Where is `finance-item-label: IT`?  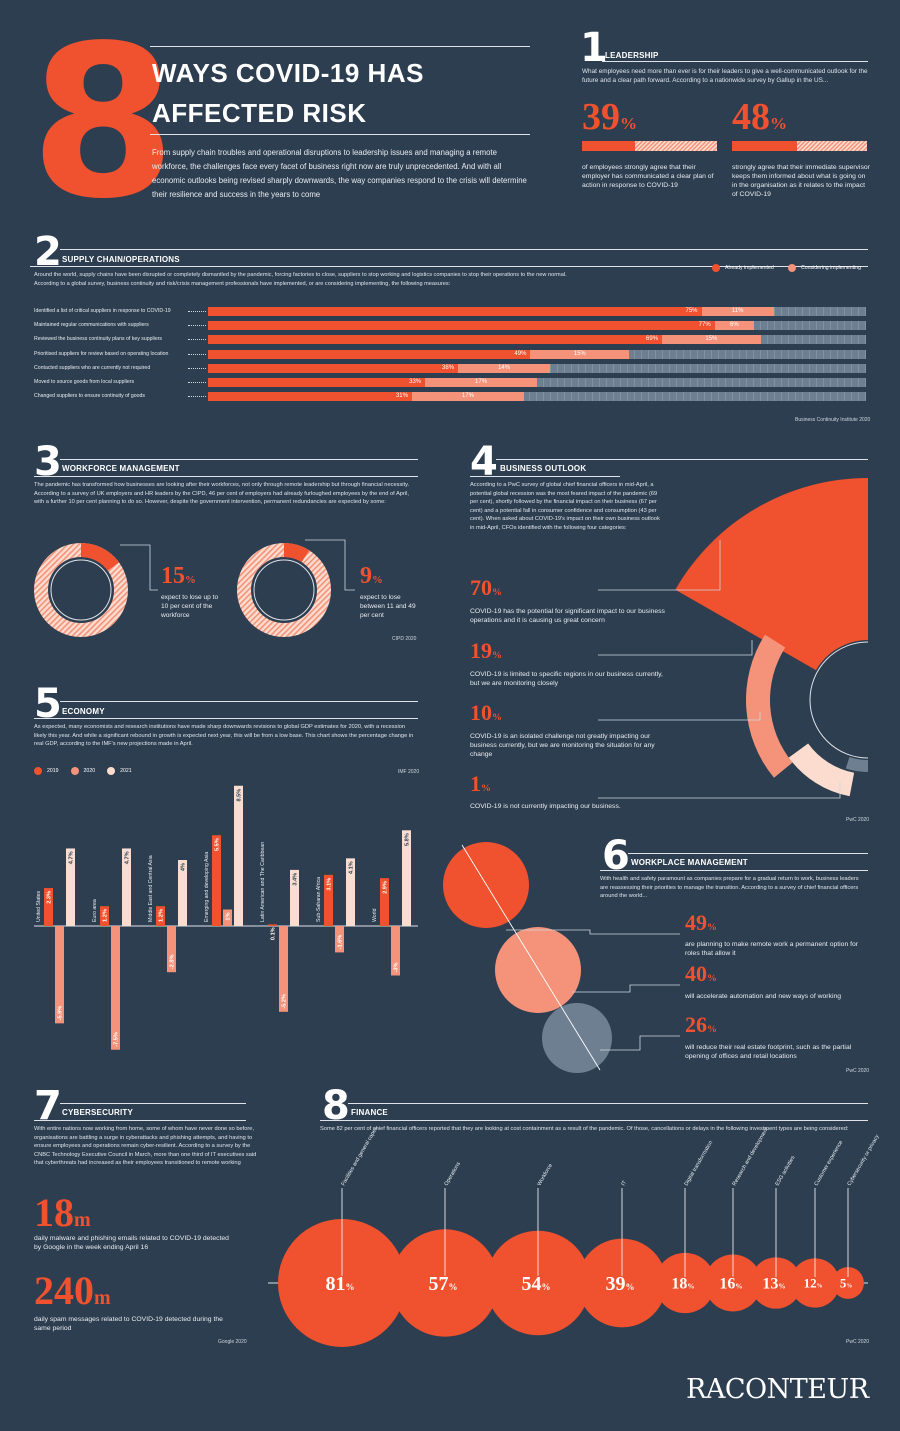
finance-item-label: IT is located at coordinates (625, 1183).